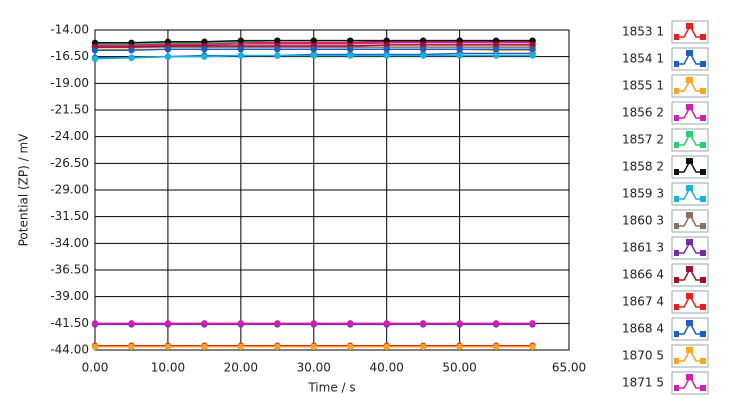 The height and width of the screenshot is (413, 730). I want to click on y-tick-label: -36.50, so click(69, 270).